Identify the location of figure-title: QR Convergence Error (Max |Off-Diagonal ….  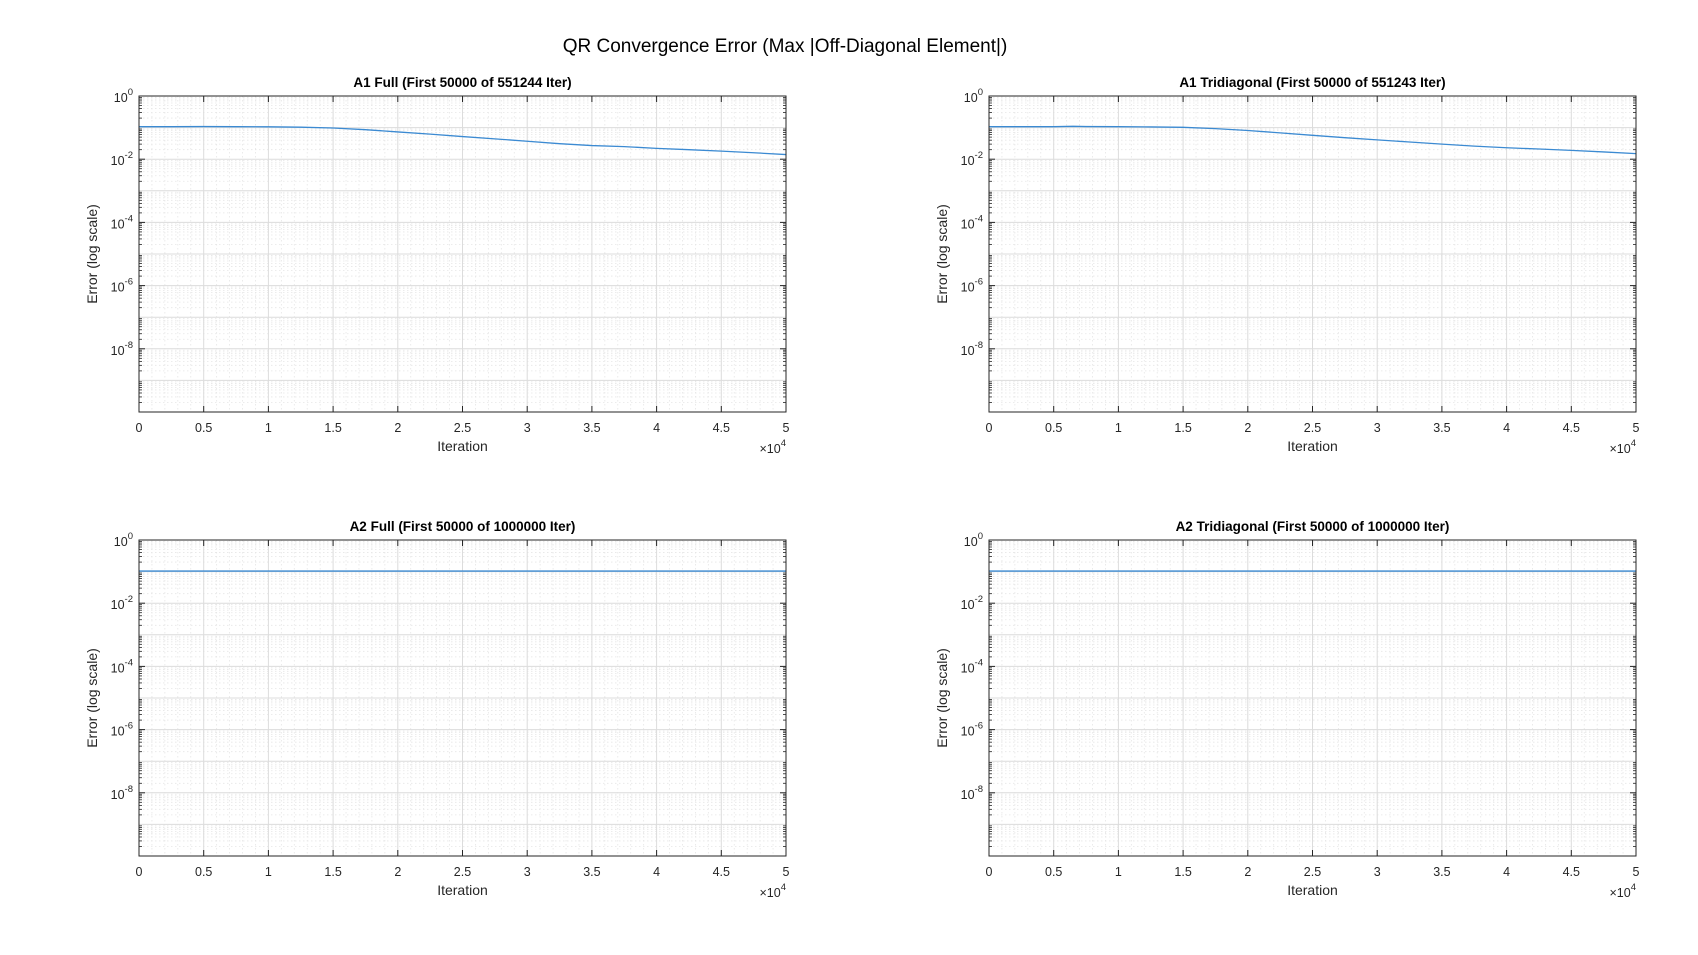
(785, 46).